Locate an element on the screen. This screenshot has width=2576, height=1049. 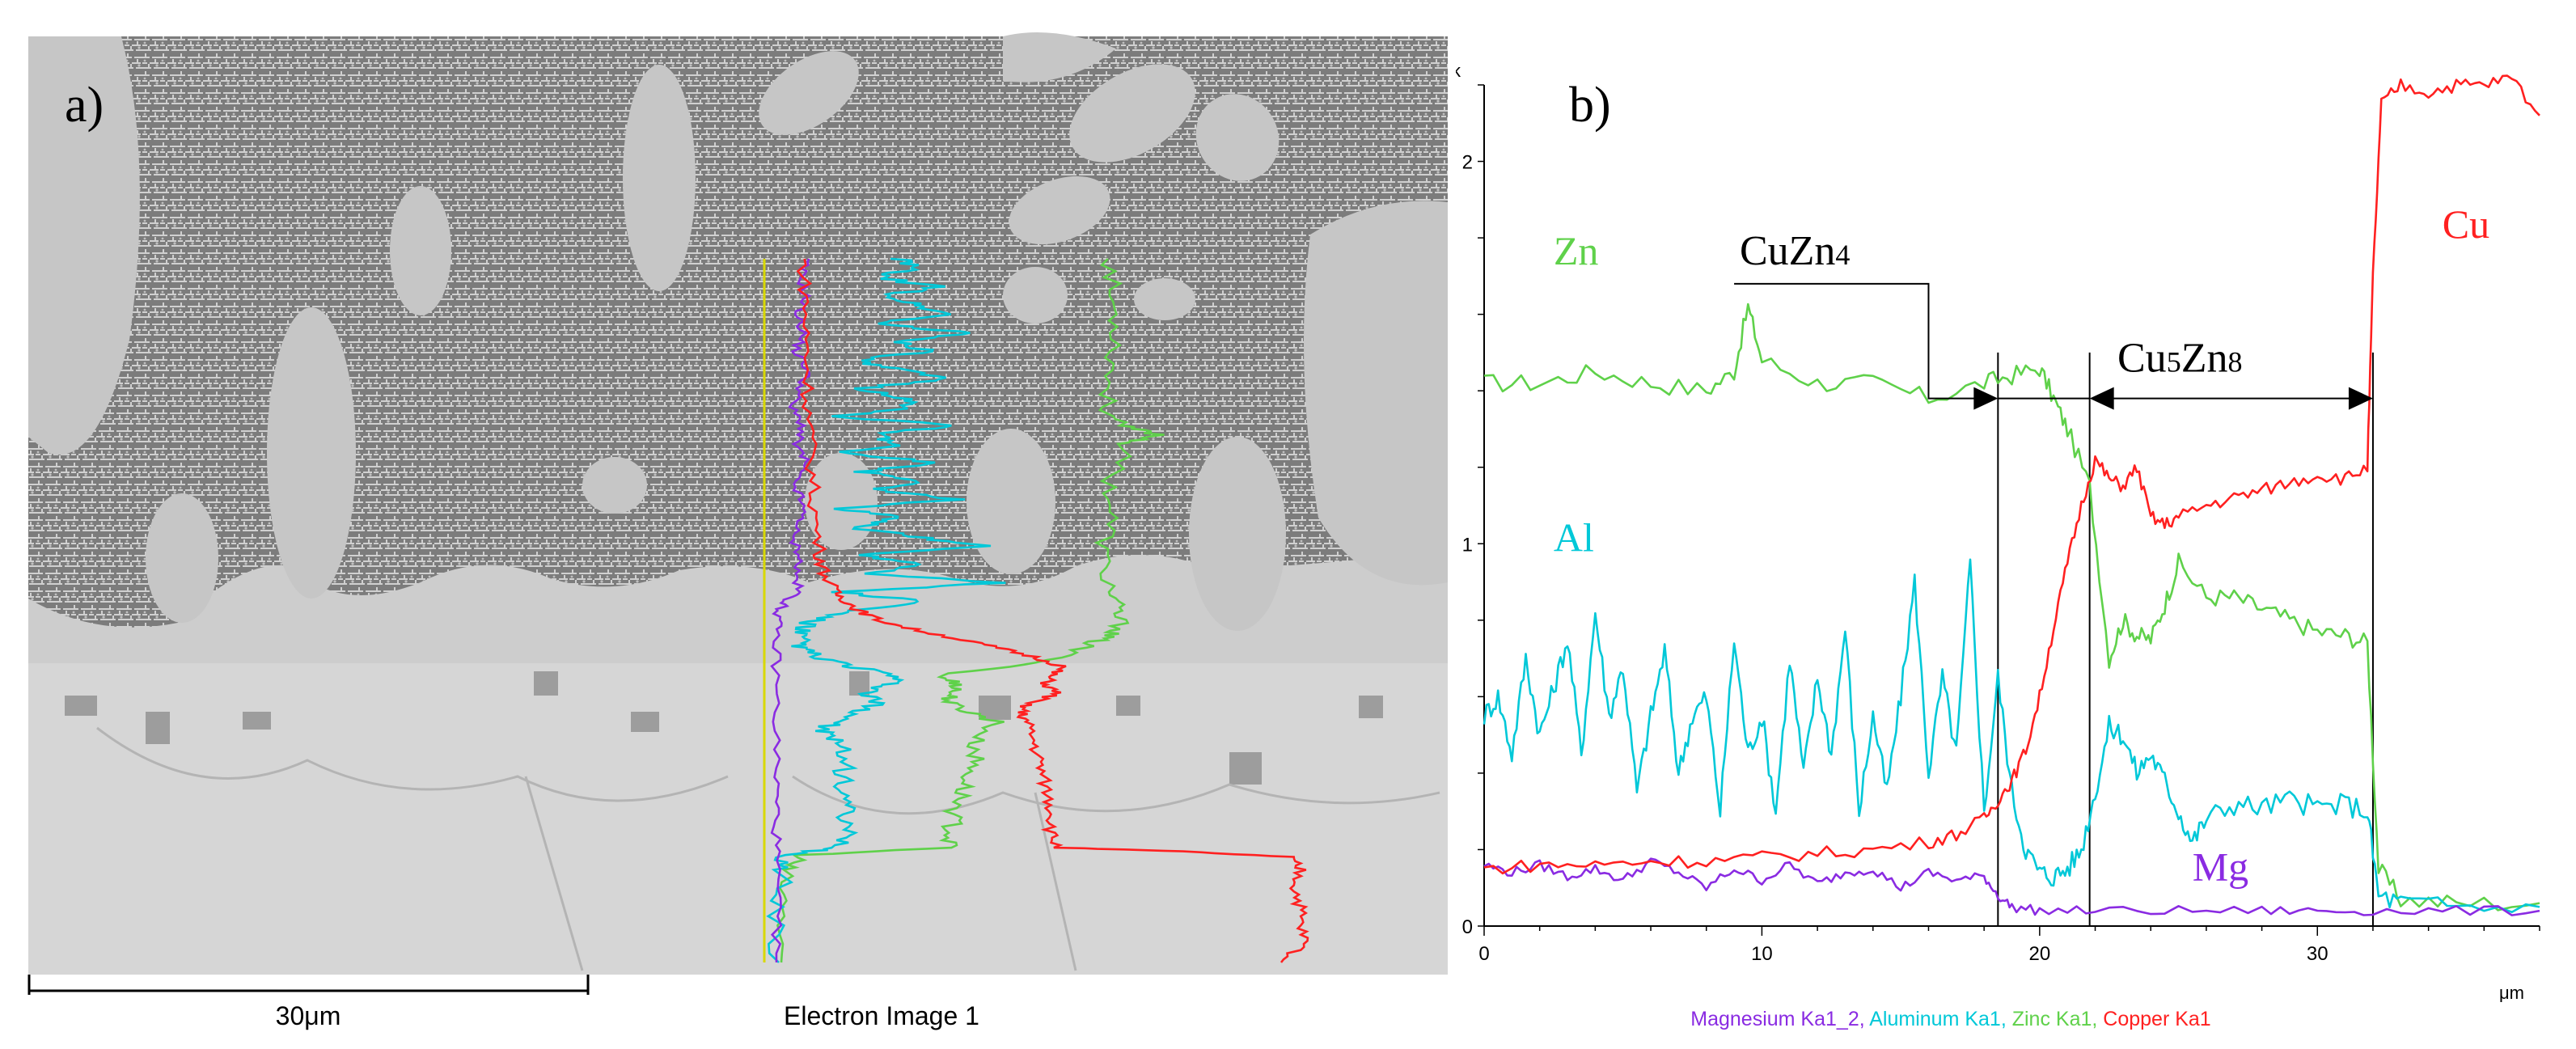
cuzn4-leader is located at coordinates (1857, 341).